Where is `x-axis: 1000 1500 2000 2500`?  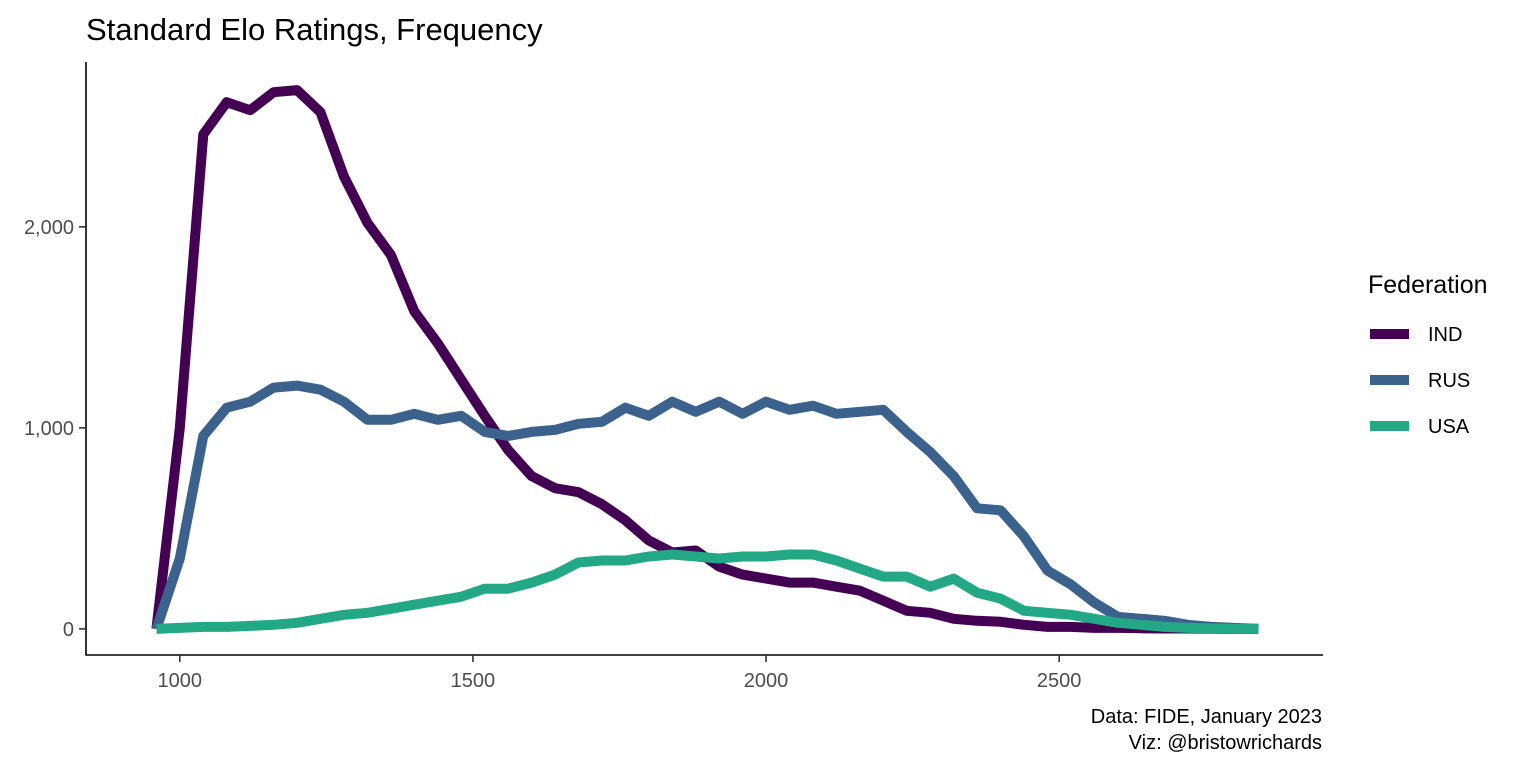
x-axis: 1000 1500 2000 2500 is located at coordinates (620, 673).